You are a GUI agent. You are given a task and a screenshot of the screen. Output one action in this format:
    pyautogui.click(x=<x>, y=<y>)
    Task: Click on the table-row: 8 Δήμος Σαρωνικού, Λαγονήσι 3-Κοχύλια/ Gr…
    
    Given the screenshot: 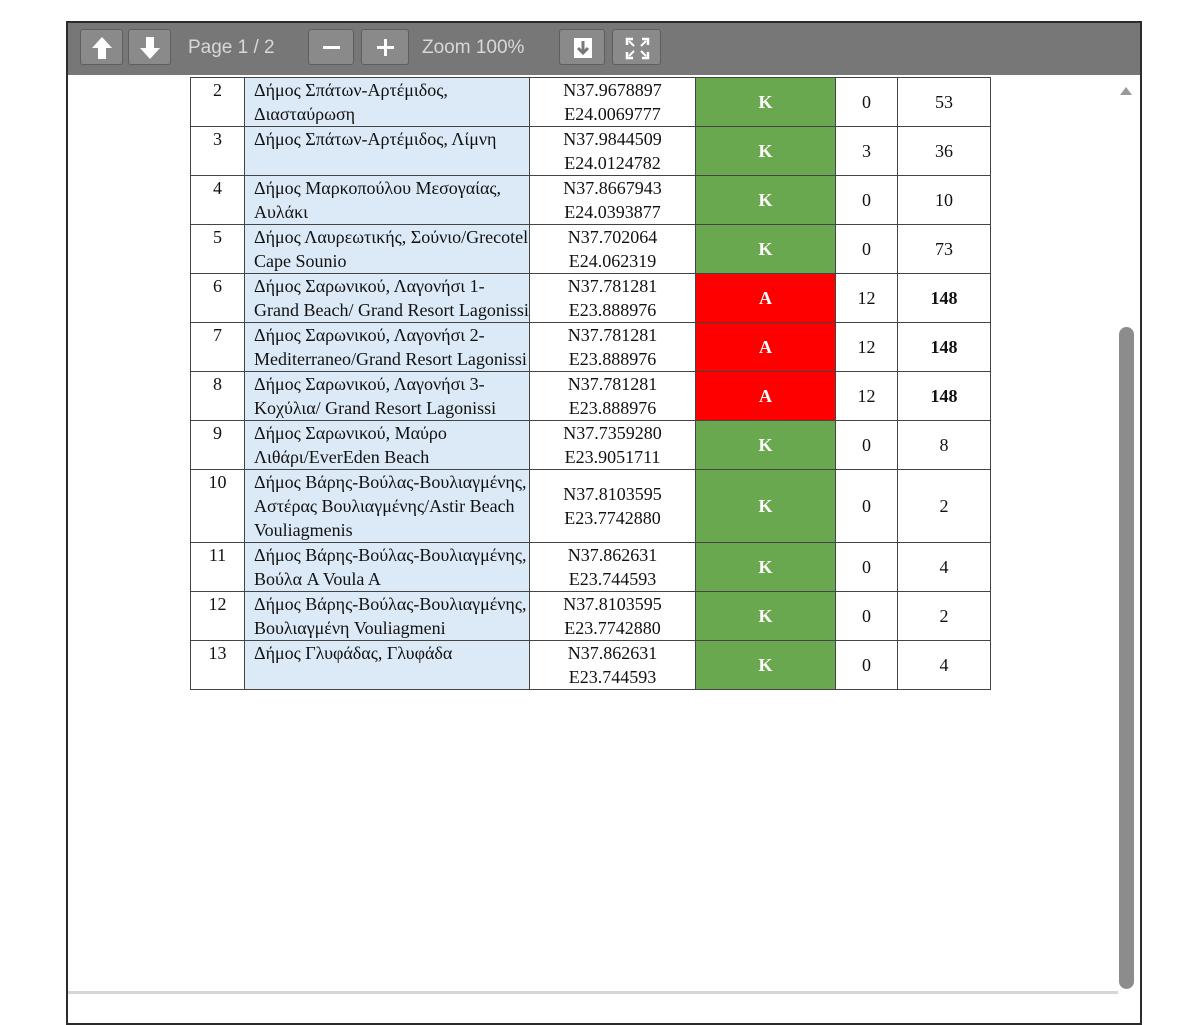 What is the action you would take?
    pyautogui.click(x=590, y=396)
    